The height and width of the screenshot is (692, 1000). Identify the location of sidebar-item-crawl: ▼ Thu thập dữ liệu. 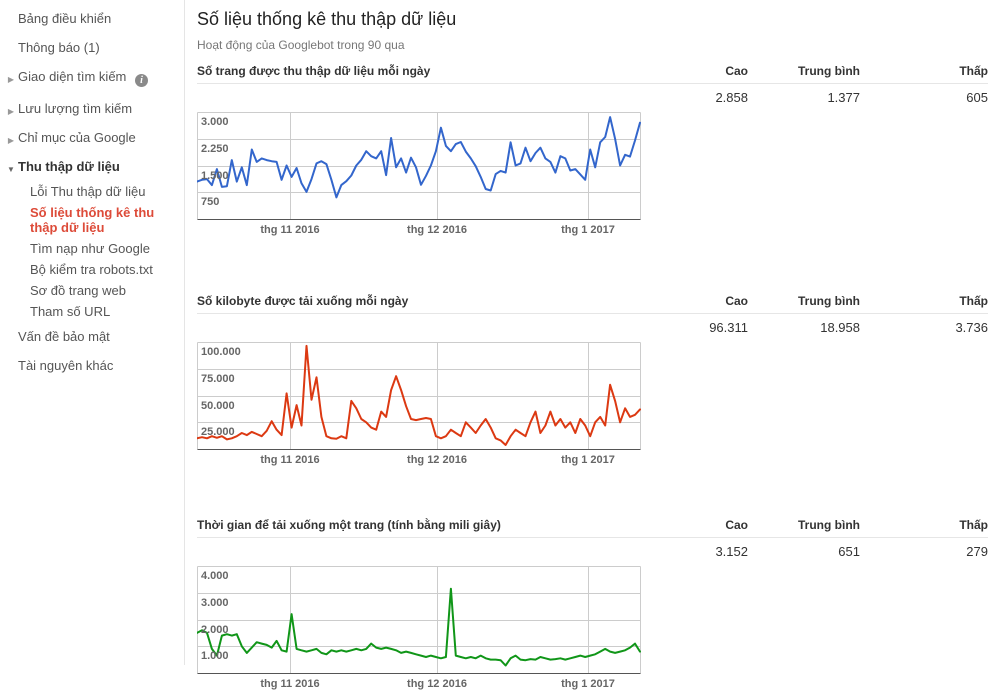
(92, 166).